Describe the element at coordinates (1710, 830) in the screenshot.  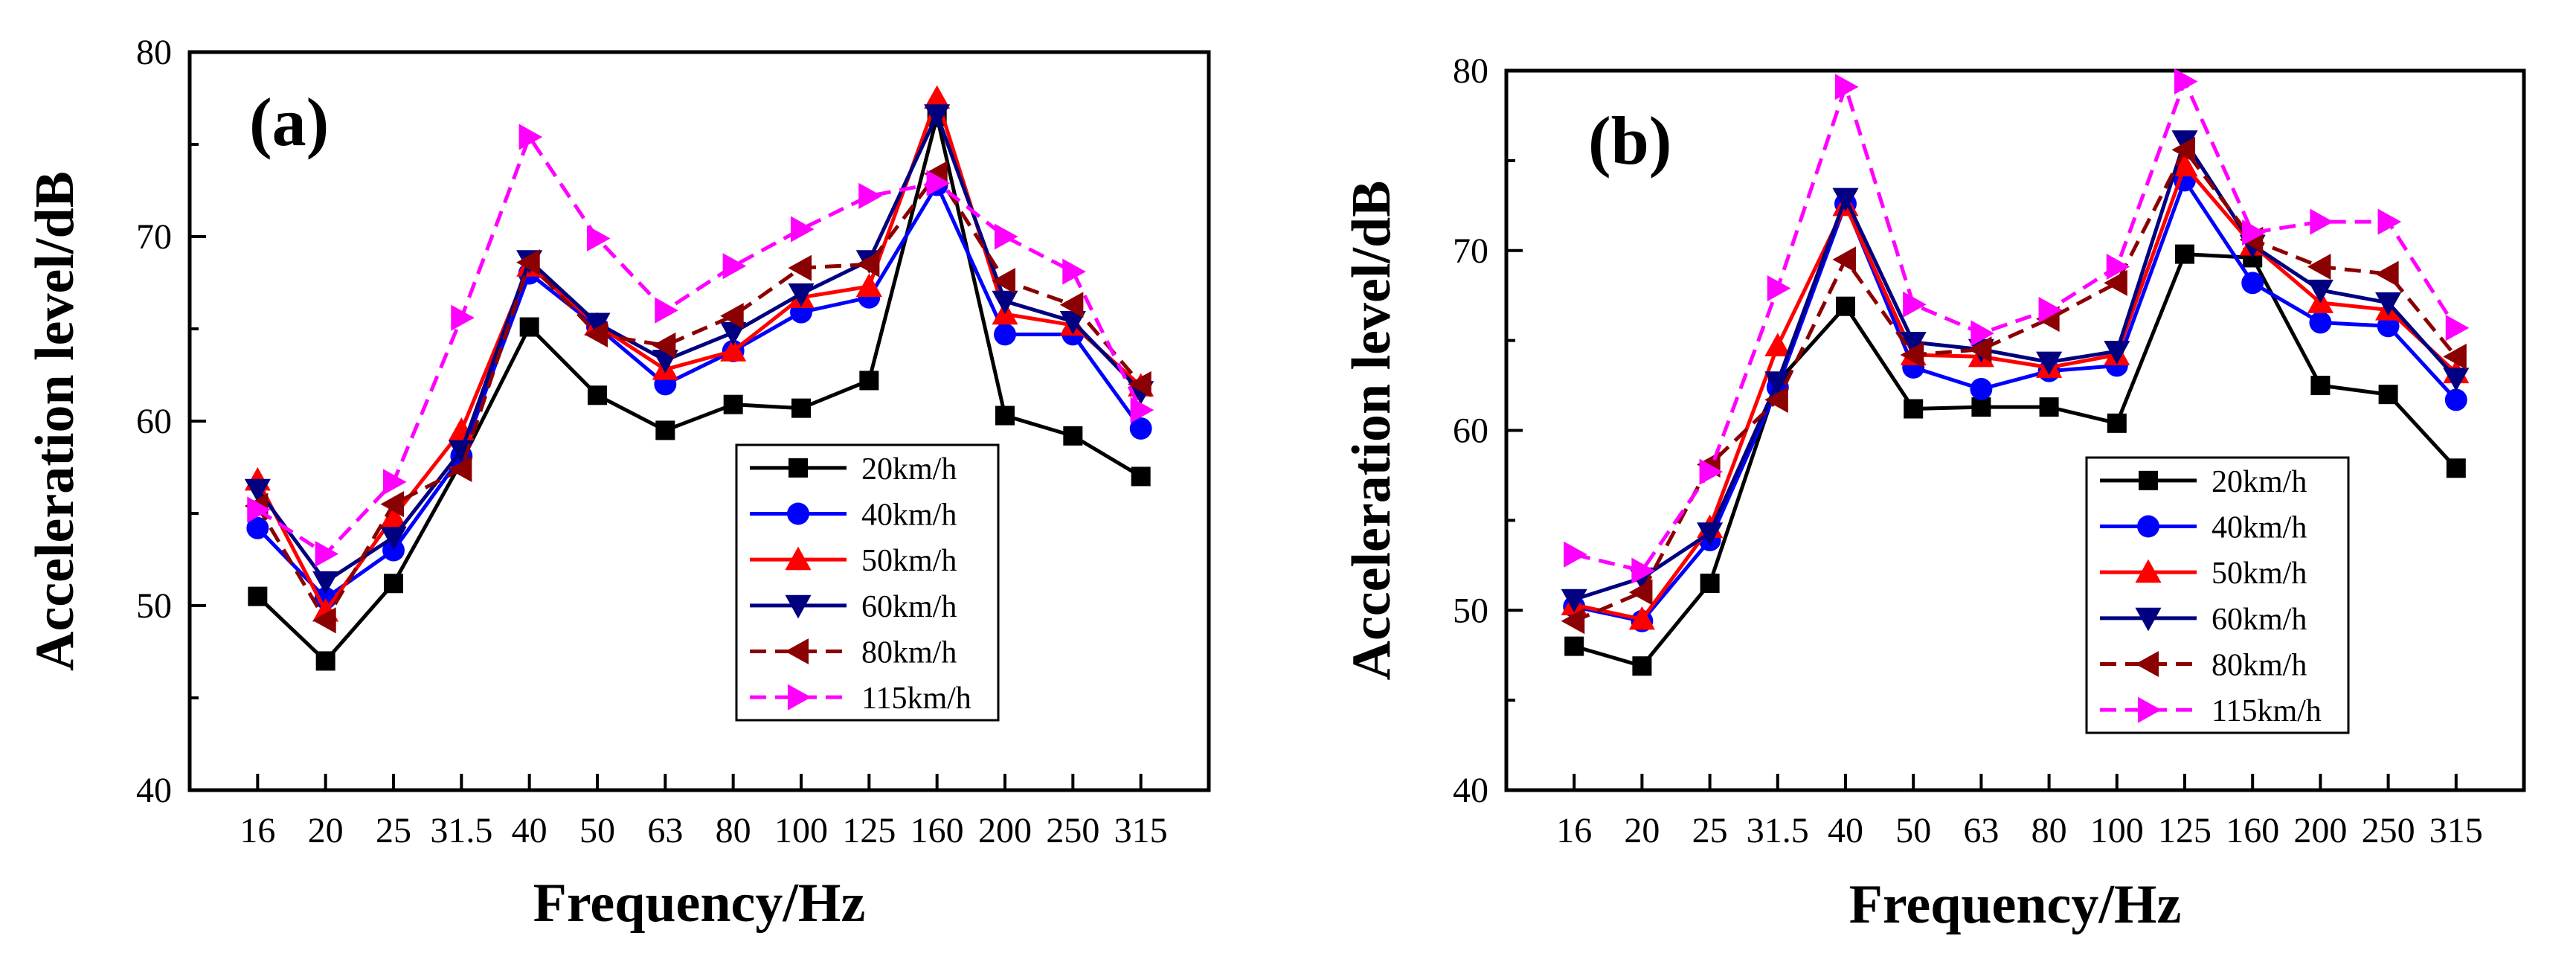
I see `x-tick-label-b: 25` at that location.